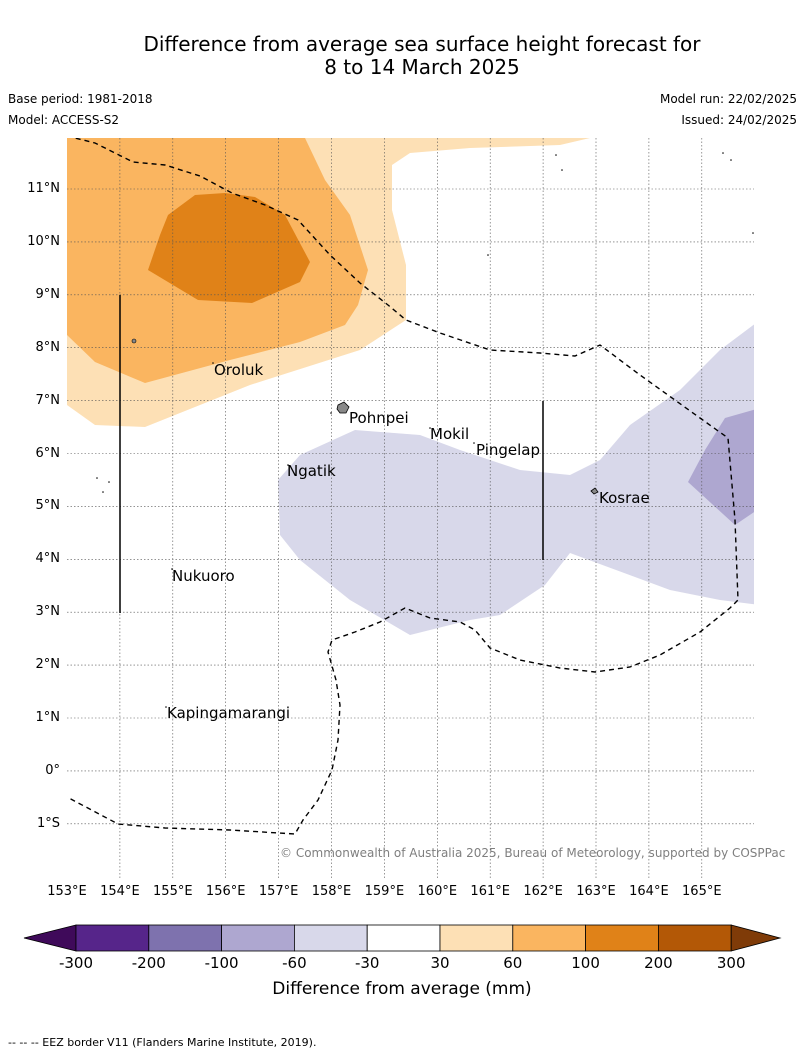  Describe the element at coordinates (221, 963) in the screenshot. I see `colorbar-tick-label: -100` at that location.